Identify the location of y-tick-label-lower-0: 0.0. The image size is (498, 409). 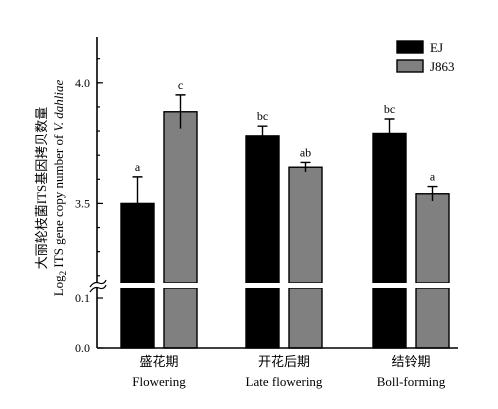
(82, 348).